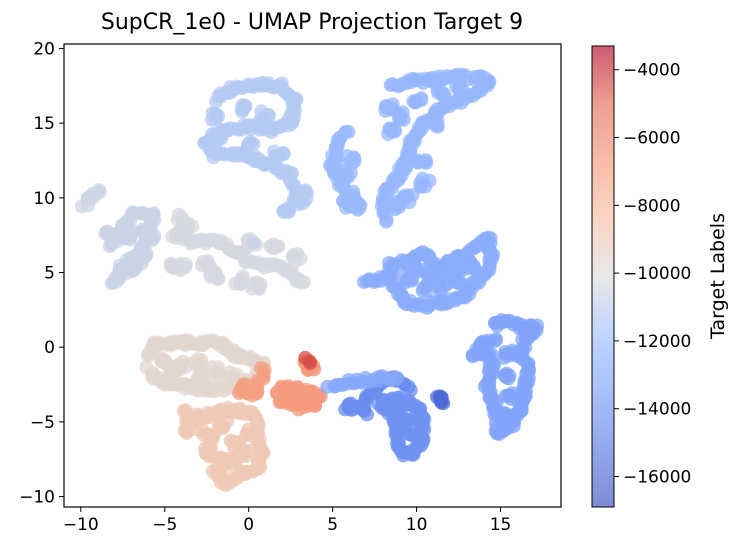 This screenshot has width=740, height=549. Describe the element at coordinates (428, 272) in the screenshot. I see `cluster-right-mid` at that location.